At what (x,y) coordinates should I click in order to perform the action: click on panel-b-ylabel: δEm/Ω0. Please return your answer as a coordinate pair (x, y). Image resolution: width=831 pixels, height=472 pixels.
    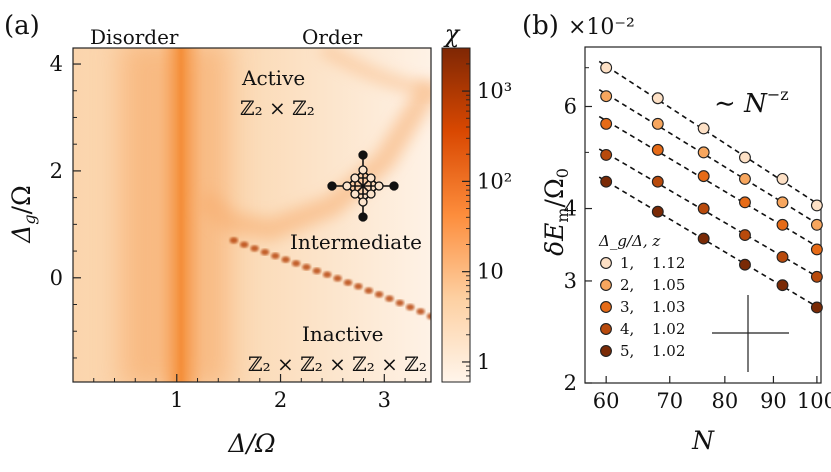
    Looking at the image, I should click on (556, 212).